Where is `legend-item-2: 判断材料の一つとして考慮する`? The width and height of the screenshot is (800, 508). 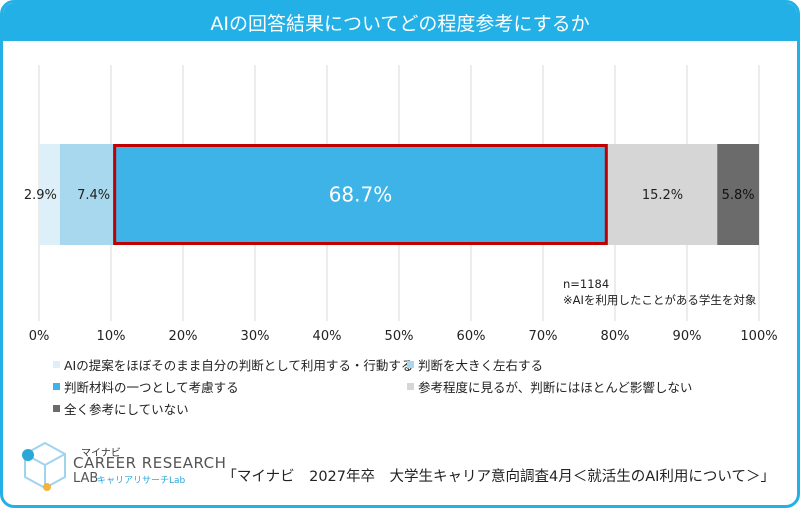
legend-item-2: 判断材料の一つとして考慮する is located at coordinates (146, 386).